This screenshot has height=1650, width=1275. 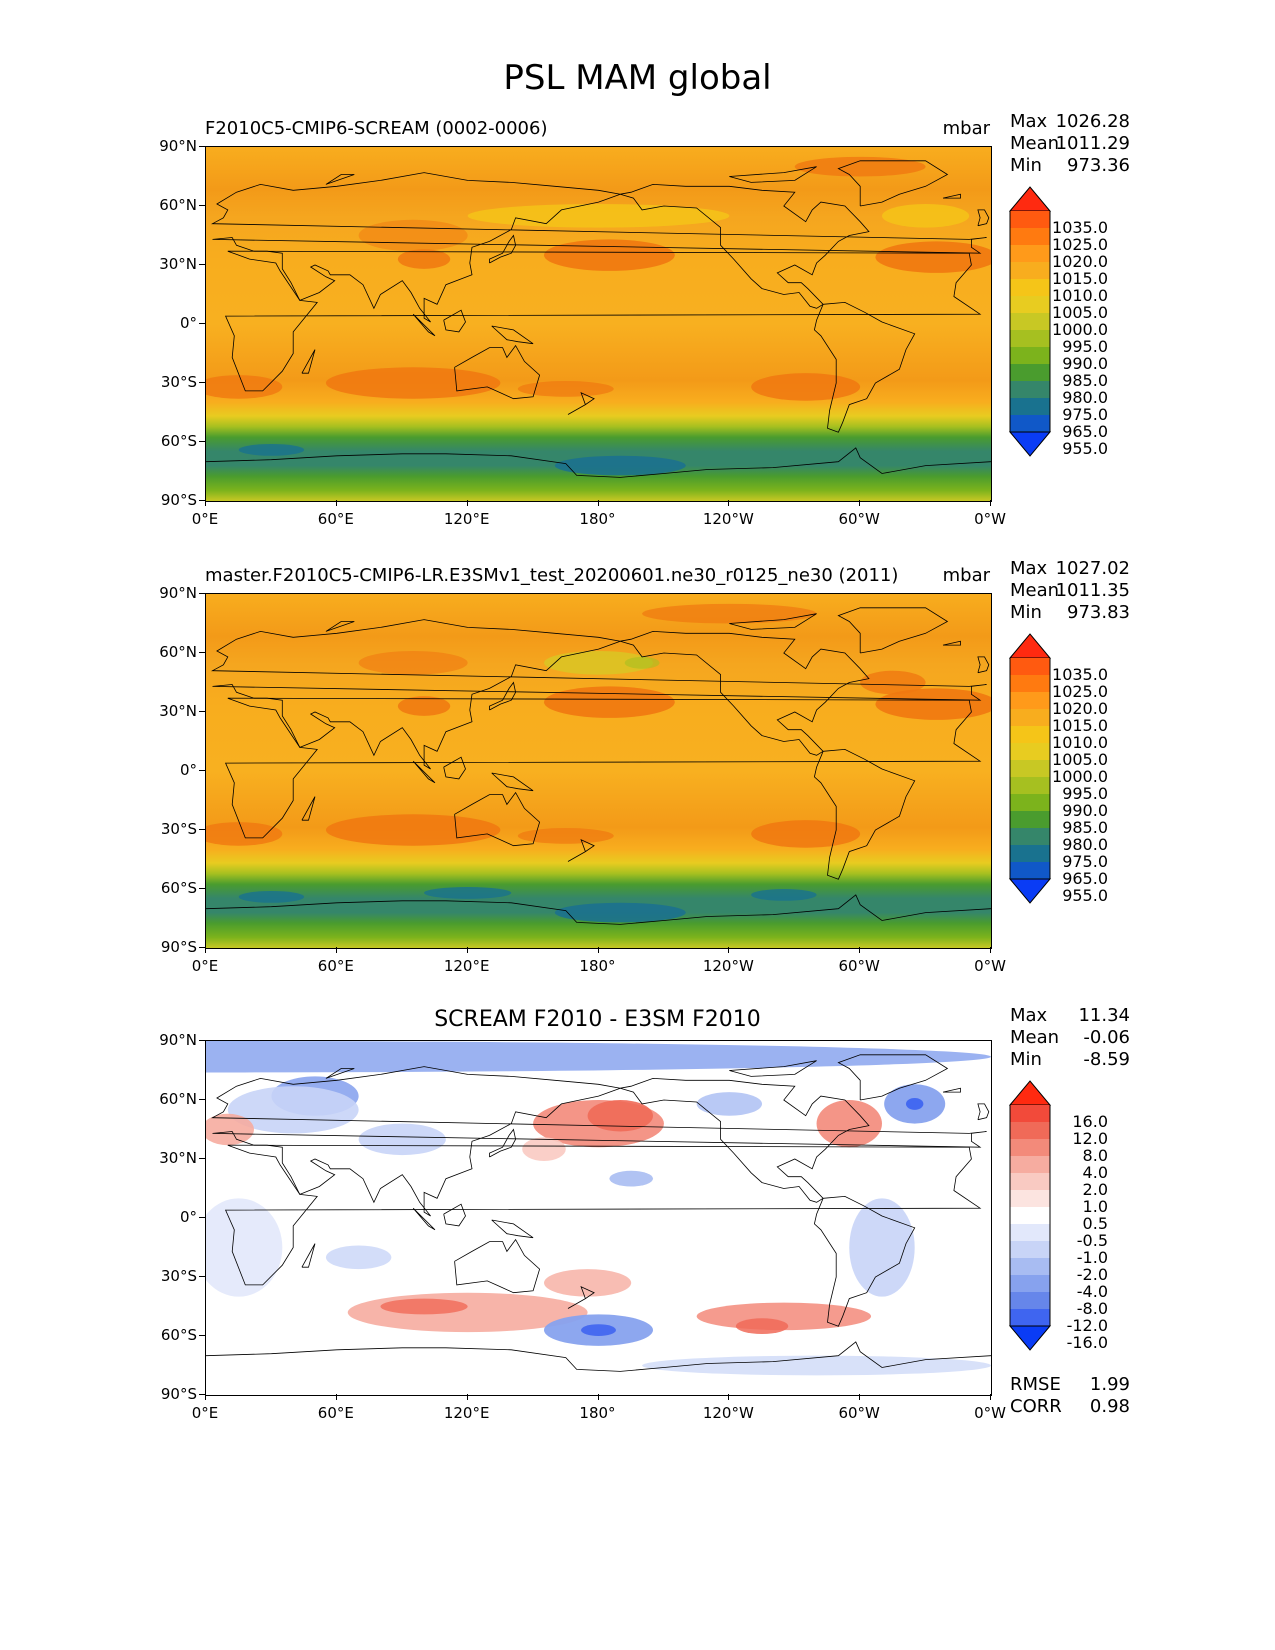 I want to click on panel-title: SCREAM F2010 - E3SM F2010, so click(x=597, y=1019).